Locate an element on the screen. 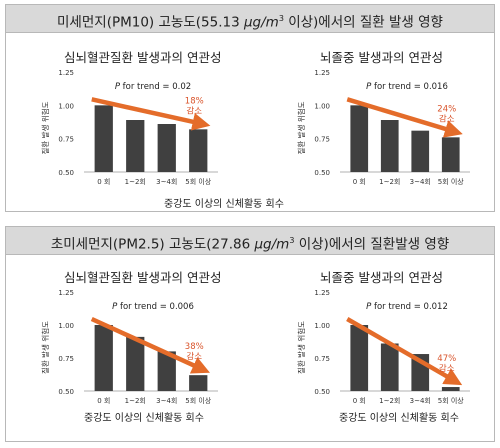 This screenshot has width=500, height=448. panel-title-text: 초미세먼지(PM2.5) 고농도(27.86 is located at coordinates (152, 244).